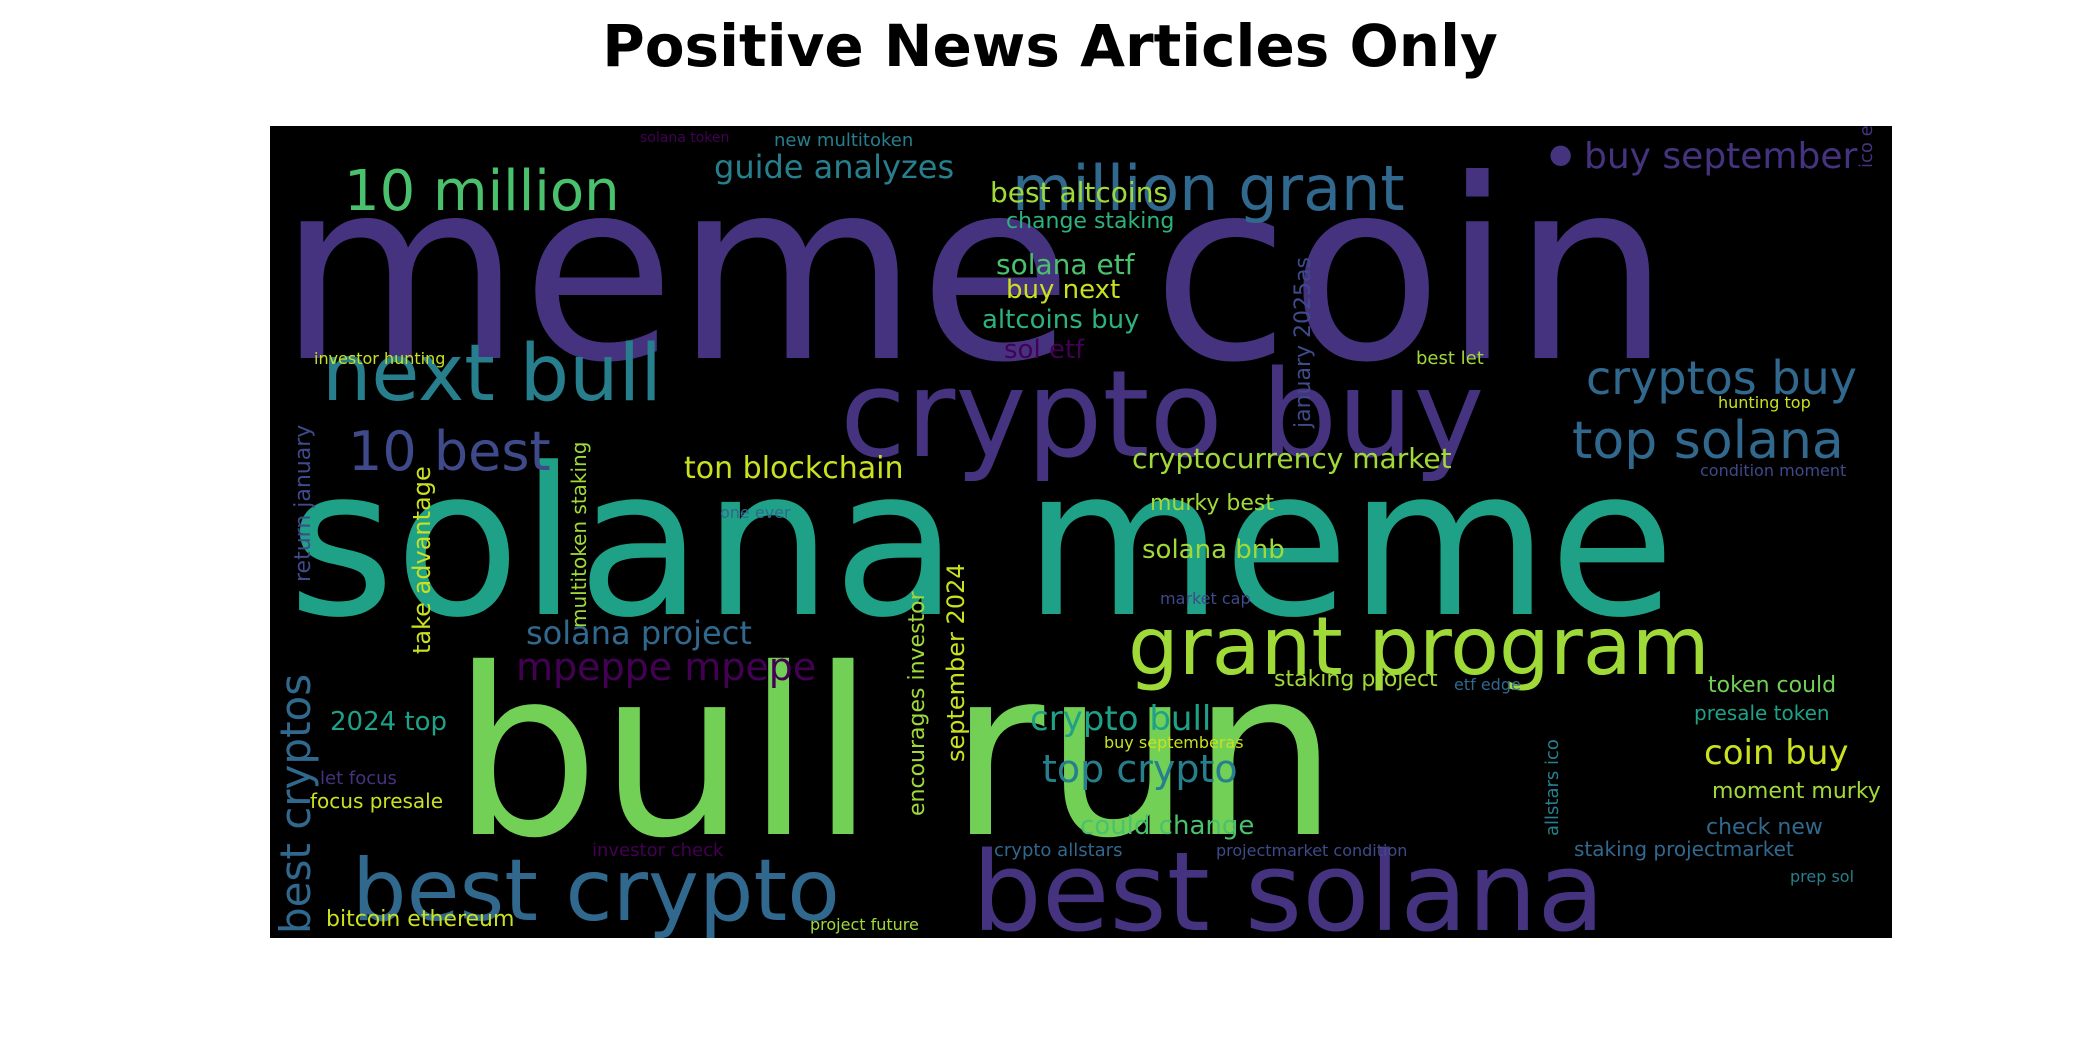  I want to click on word-etf-edge: etf edge, so click(1487, 684).